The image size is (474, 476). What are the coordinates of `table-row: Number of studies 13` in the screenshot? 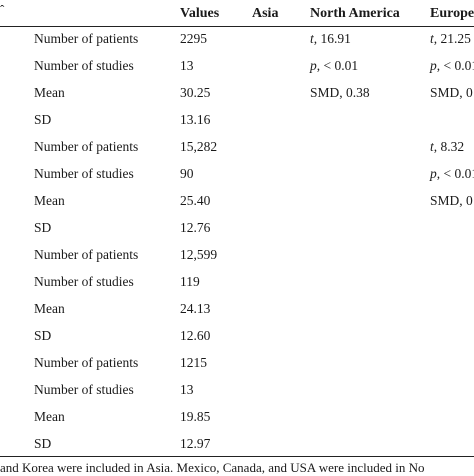 It's located at (237, 395).